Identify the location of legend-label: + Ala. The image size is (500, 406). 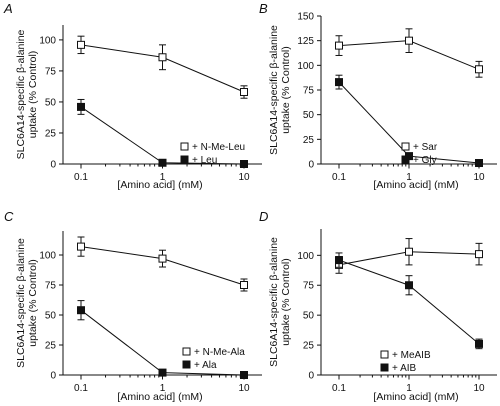
(205, 365).